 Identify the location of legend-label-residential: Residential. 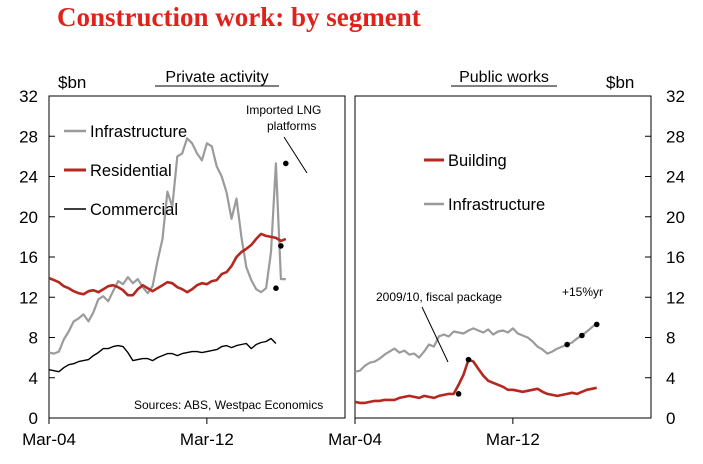
(131, 171).